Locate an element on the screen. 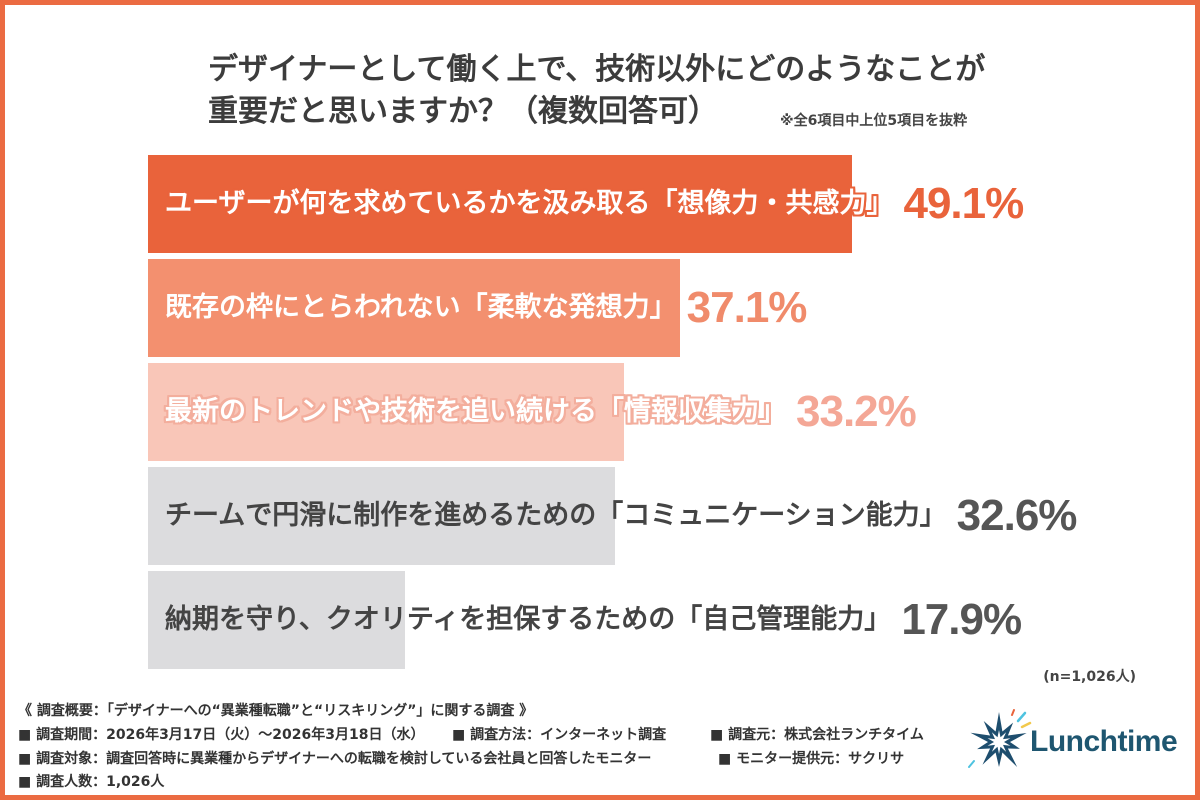  survey-method: ■ 調査方法：インターネット調査 is located at coordinates (559, 735).